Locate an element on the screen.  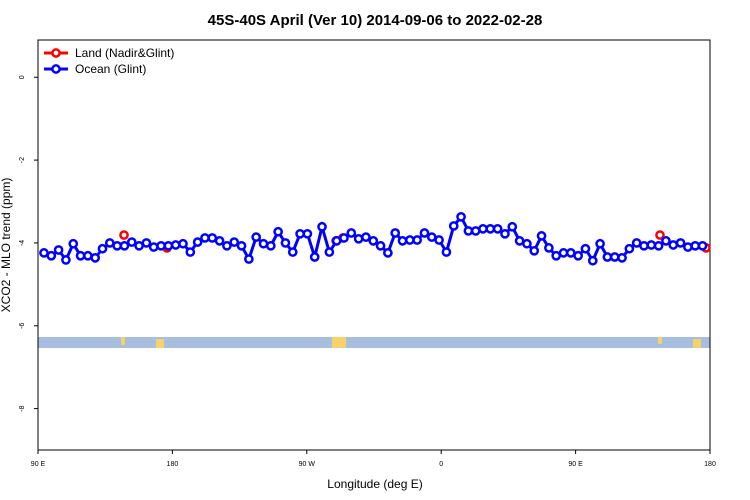
y-tick-label: -8 is located at coordinates (22, 408).